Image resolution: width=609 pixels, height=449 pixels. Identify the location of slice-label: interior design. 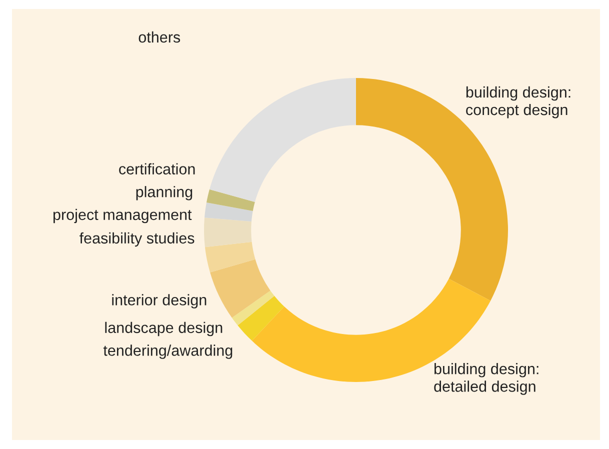
(159, 301).